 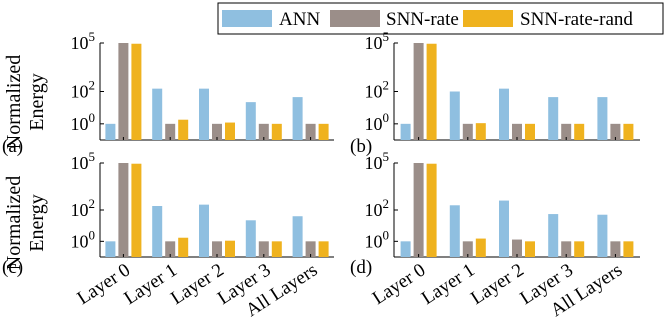 What do you see at coordinates (14, 102) in the screenshot?
I see `ylabel-top-line1: Normalized` at bounding box center [14, 102].